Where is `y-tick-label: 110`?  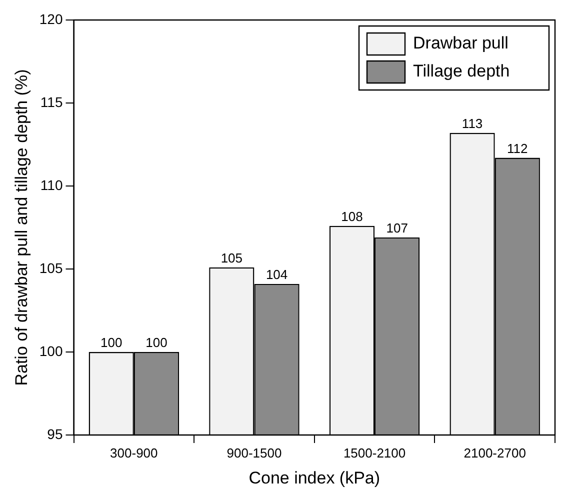
y-tick-label: 110 is located at coordinates (51, 184).